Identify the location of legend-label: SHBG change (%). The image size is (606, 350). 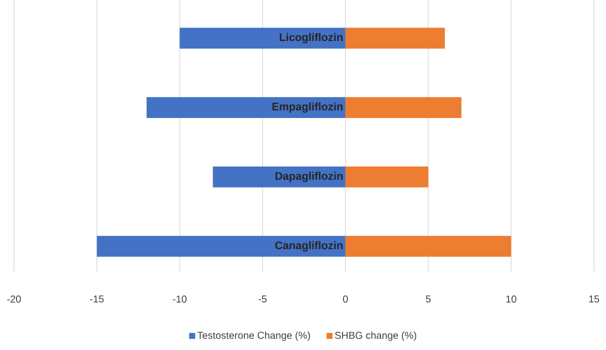
(375, 336).